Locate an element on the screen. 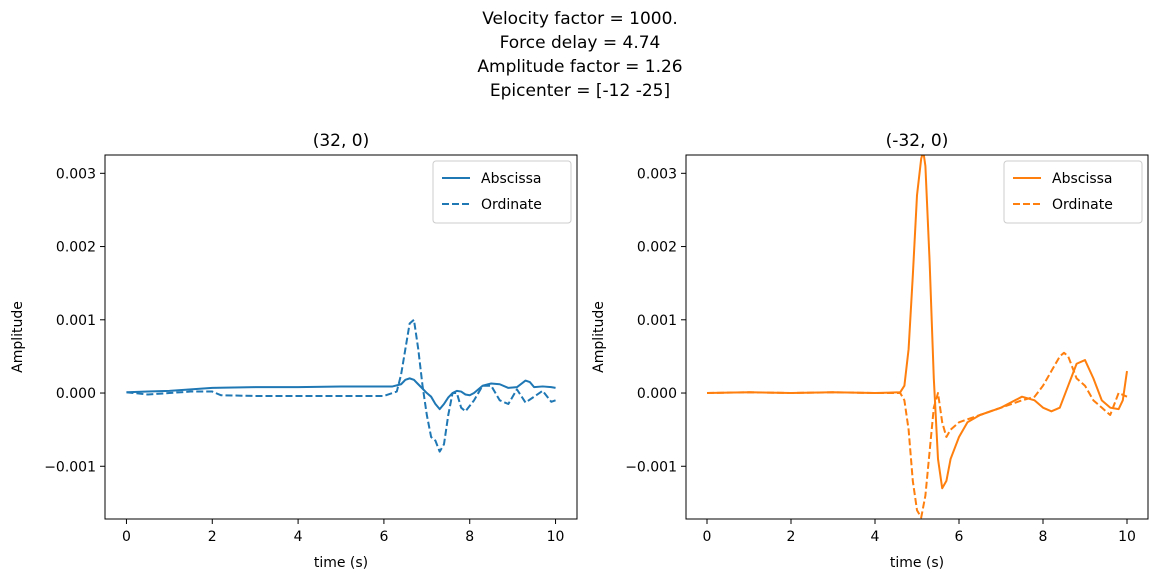 The width and height of the screenshot is (1151, 574). suptitle-line-3: Epicenter = [-12 -25] is located at coordinates (580, 91).